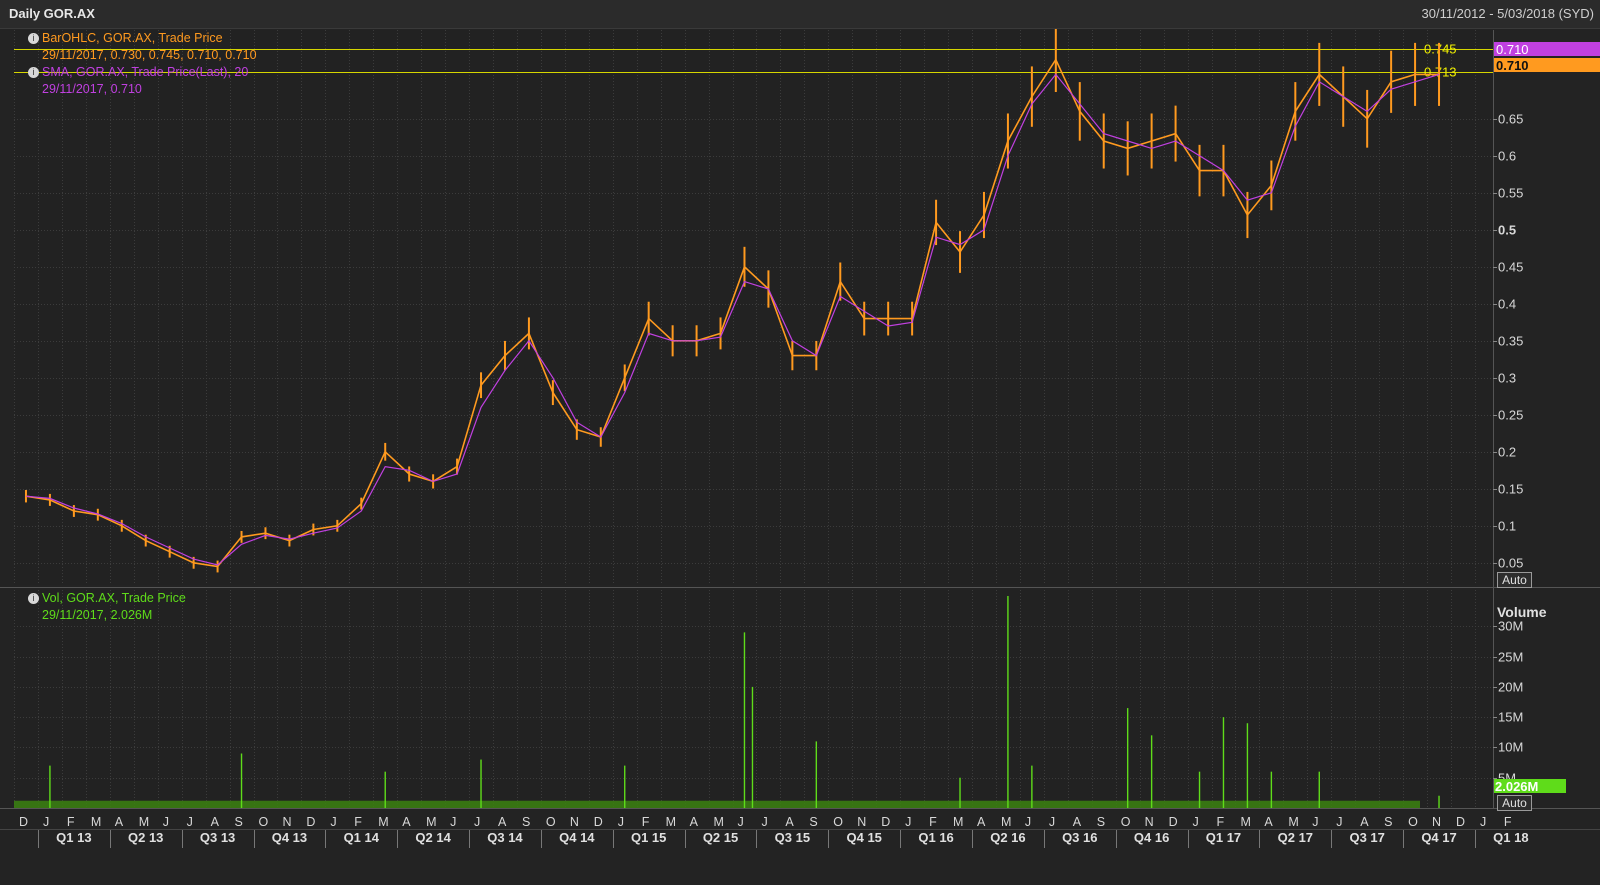 This screenshot has width=1600, height=885. Describe the element at coordinates (1510, 489) in the screenshot. I see `price-tick-label: 0.15` at that location.